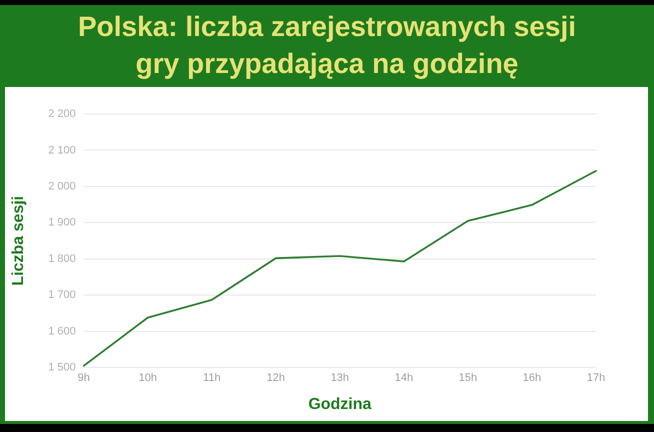 This screenshot has width=654, height=432. I want to click on chart-title: Polska: liczba zarejestrowanych sesji gry przypadająca na godzinę, so click(326, 45).